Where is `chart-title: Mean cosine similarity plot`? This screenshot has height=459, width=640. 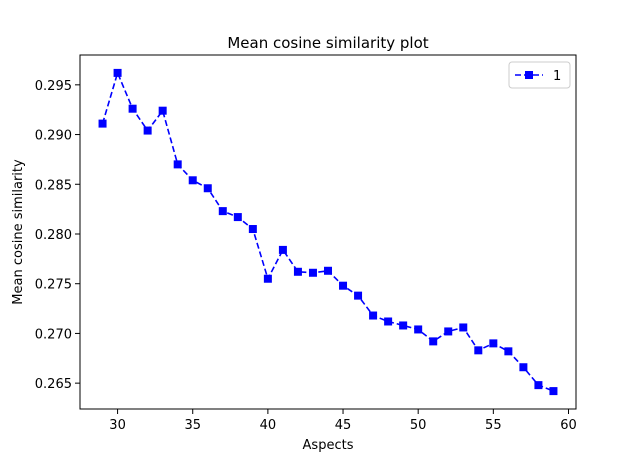
chart-title: Mean cosine similarity plot is located at coordinates (327, 43).